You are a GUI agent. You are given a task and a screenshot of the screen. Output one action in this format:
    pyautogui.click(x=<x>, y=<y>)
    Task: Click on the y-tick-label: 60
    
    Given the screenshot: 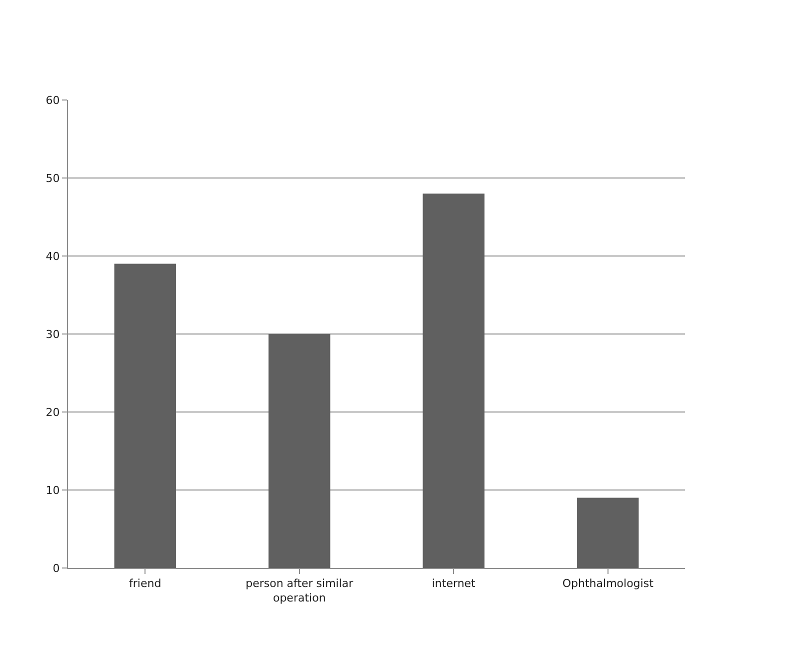 What is the action you would take?
    pyautogui.click(x=53, y=100)
    